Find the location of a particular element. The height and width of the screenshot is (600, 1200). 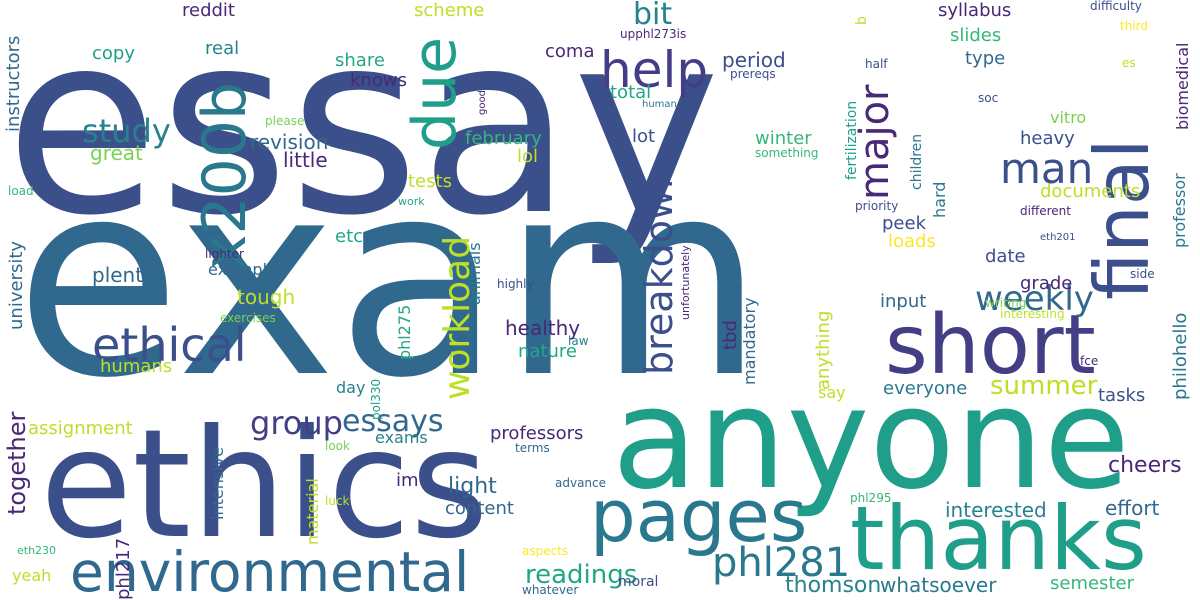

word-man: man is located at coordinates (1047, 168).